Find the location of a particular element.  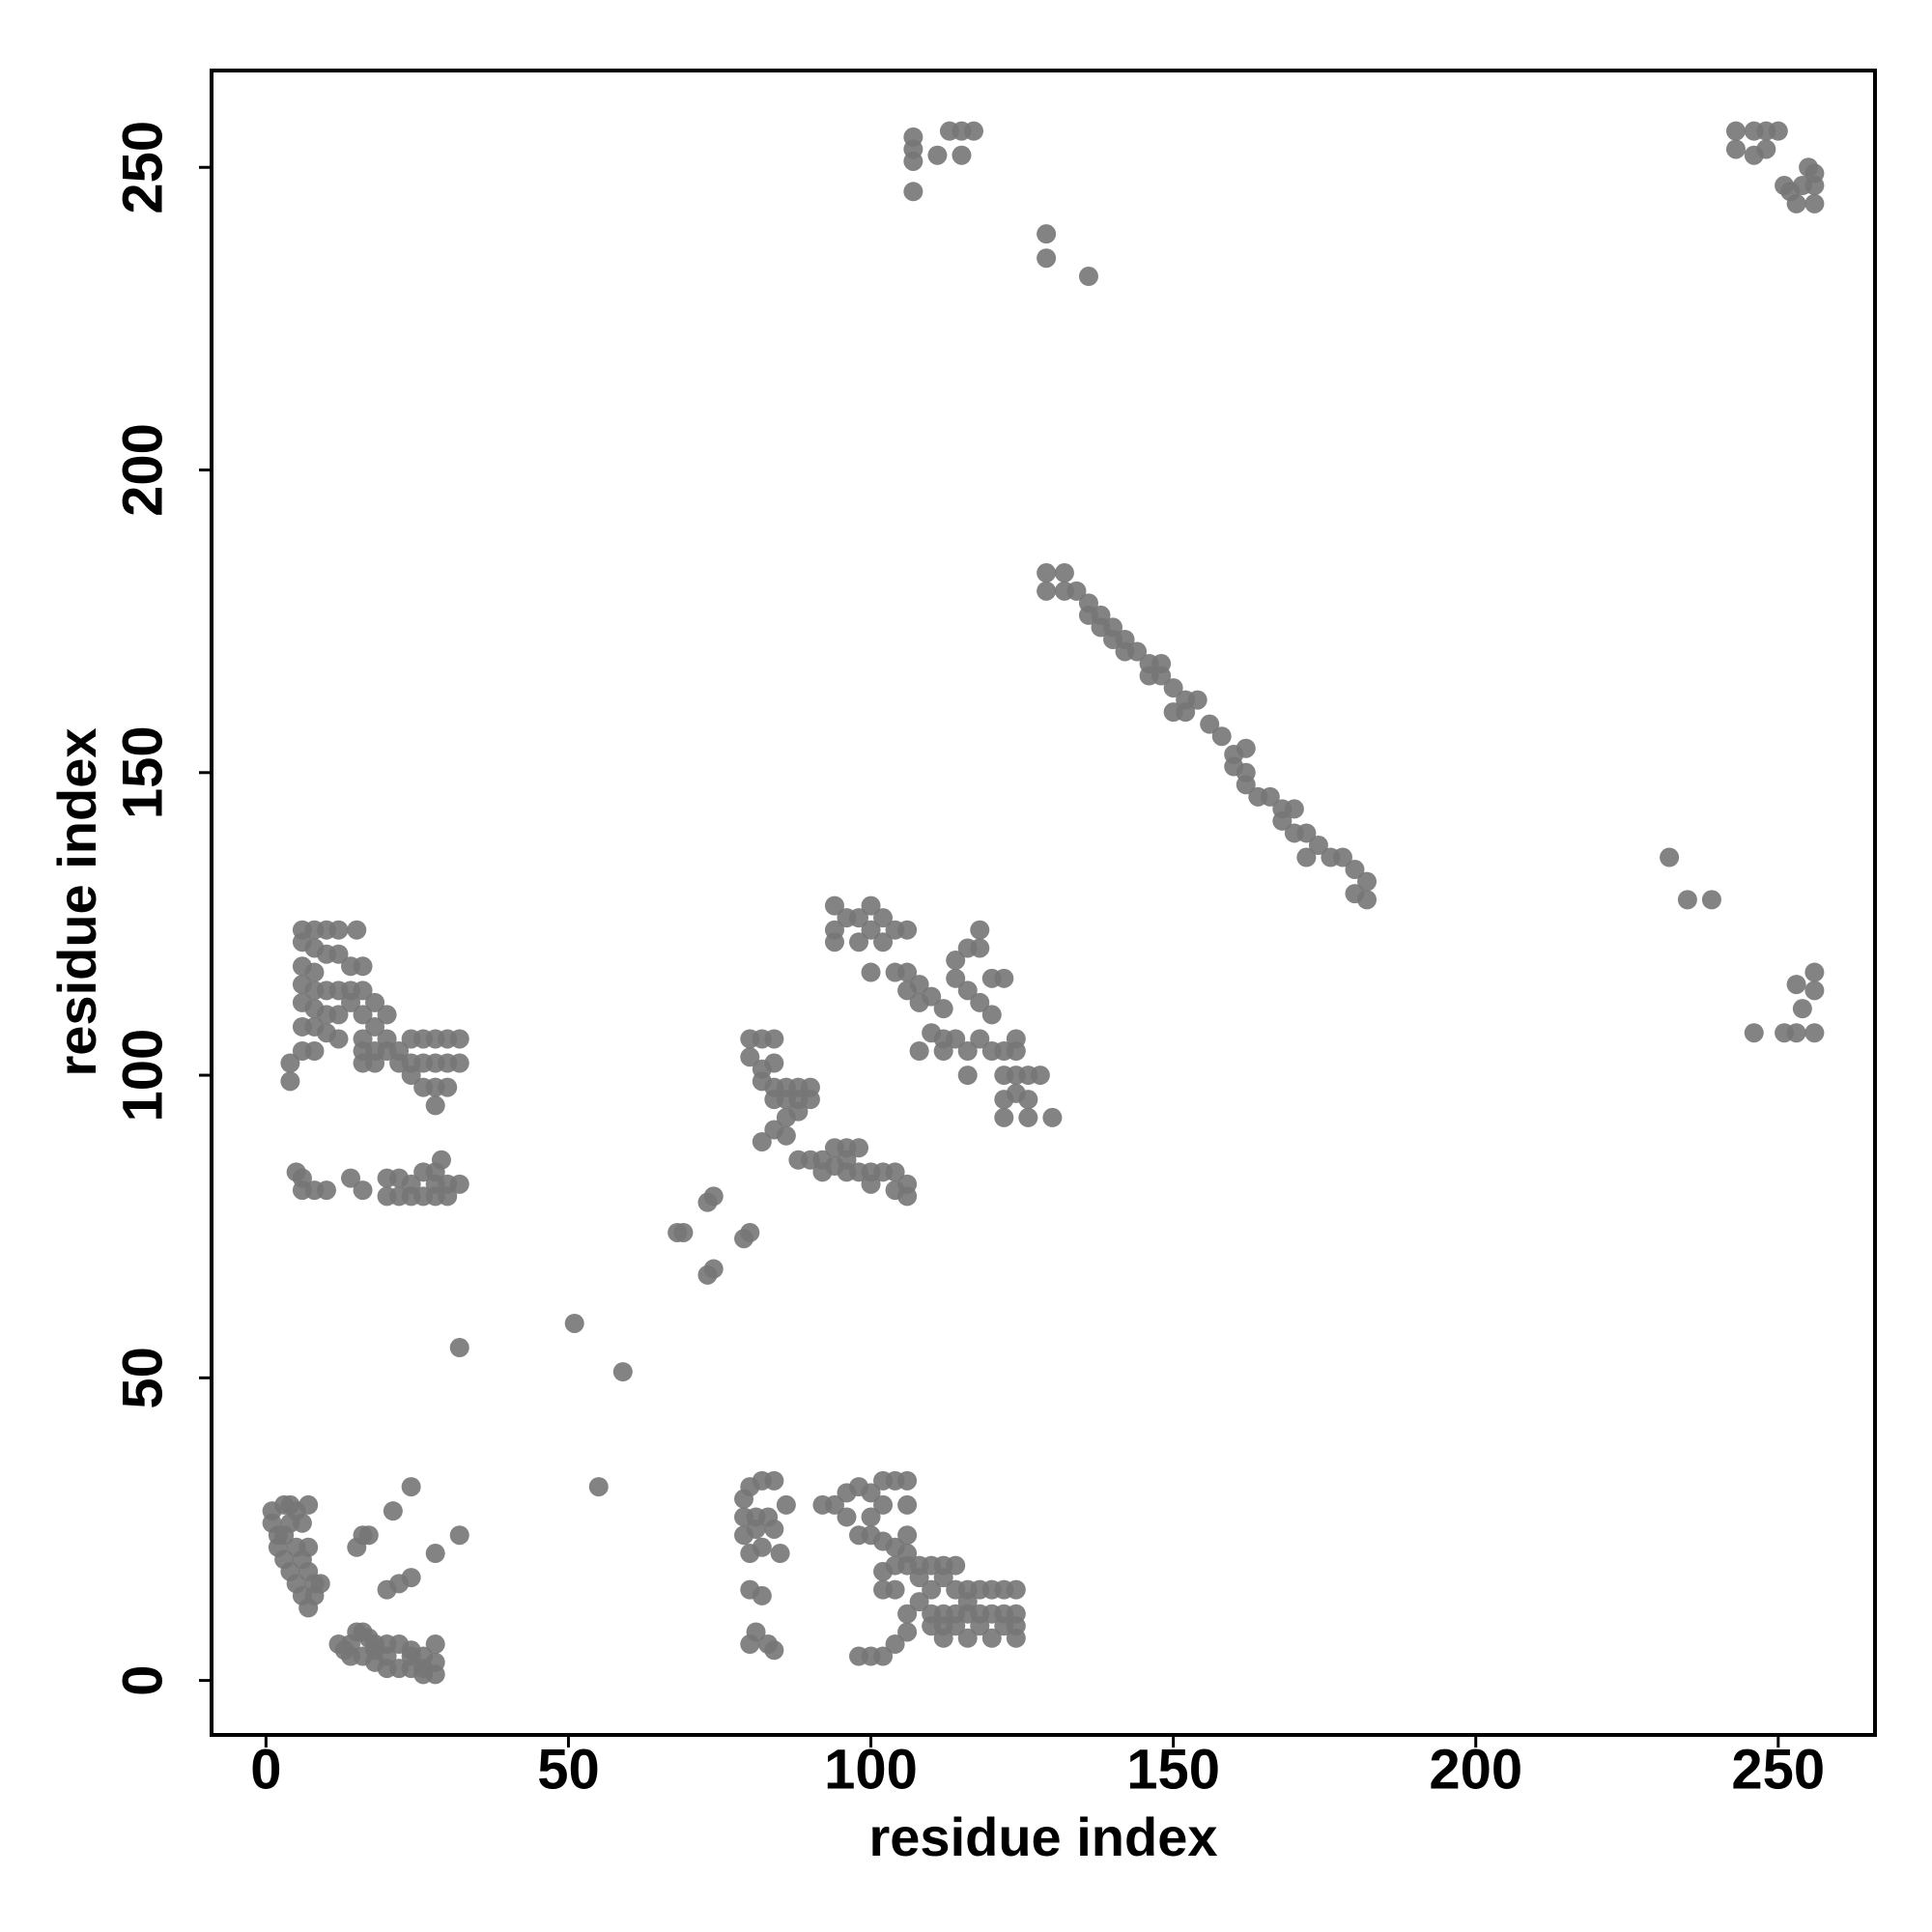

y-tick-label: 0 is located at coordinates (142, 1679).